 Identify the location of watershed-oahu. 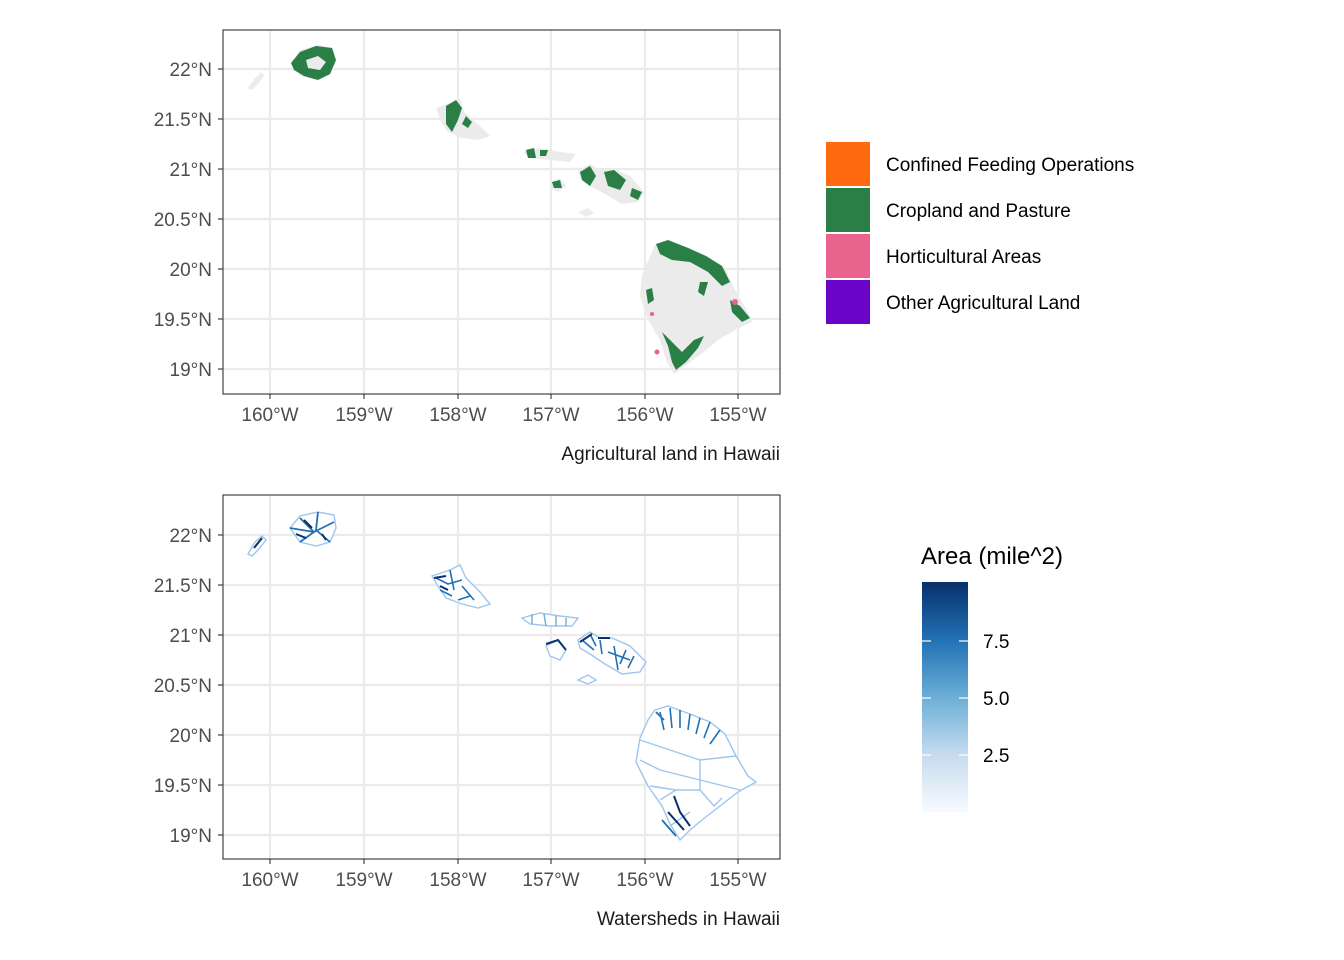
(461, 586).